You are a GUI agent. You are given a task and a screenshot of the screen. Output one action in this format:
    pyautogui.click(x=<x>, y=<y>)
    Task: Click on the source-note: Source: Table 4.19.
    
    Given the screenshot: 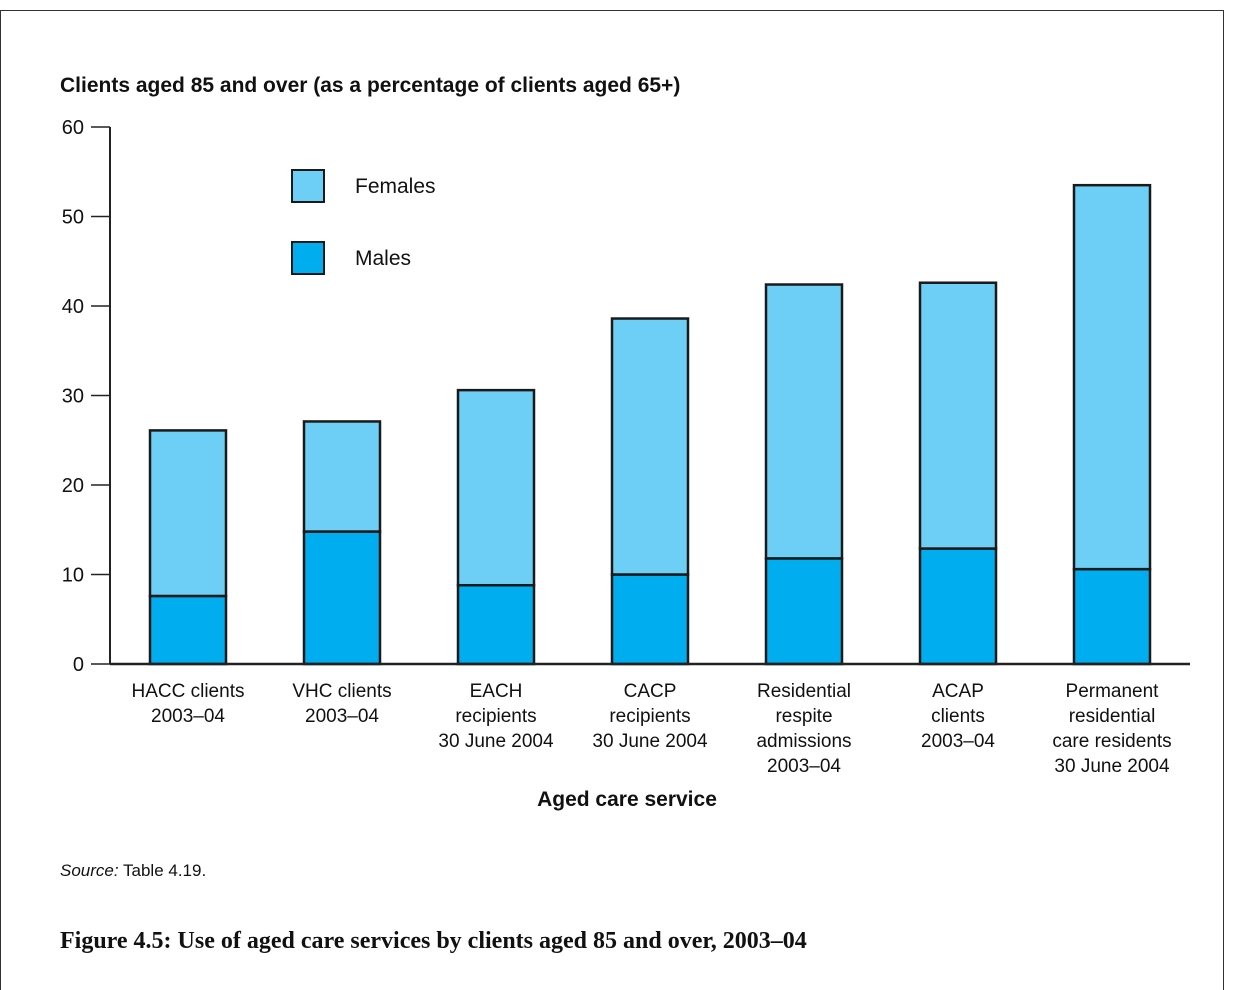 What is the action you would take?
    pyautogui.click(x=133, y=871)
    